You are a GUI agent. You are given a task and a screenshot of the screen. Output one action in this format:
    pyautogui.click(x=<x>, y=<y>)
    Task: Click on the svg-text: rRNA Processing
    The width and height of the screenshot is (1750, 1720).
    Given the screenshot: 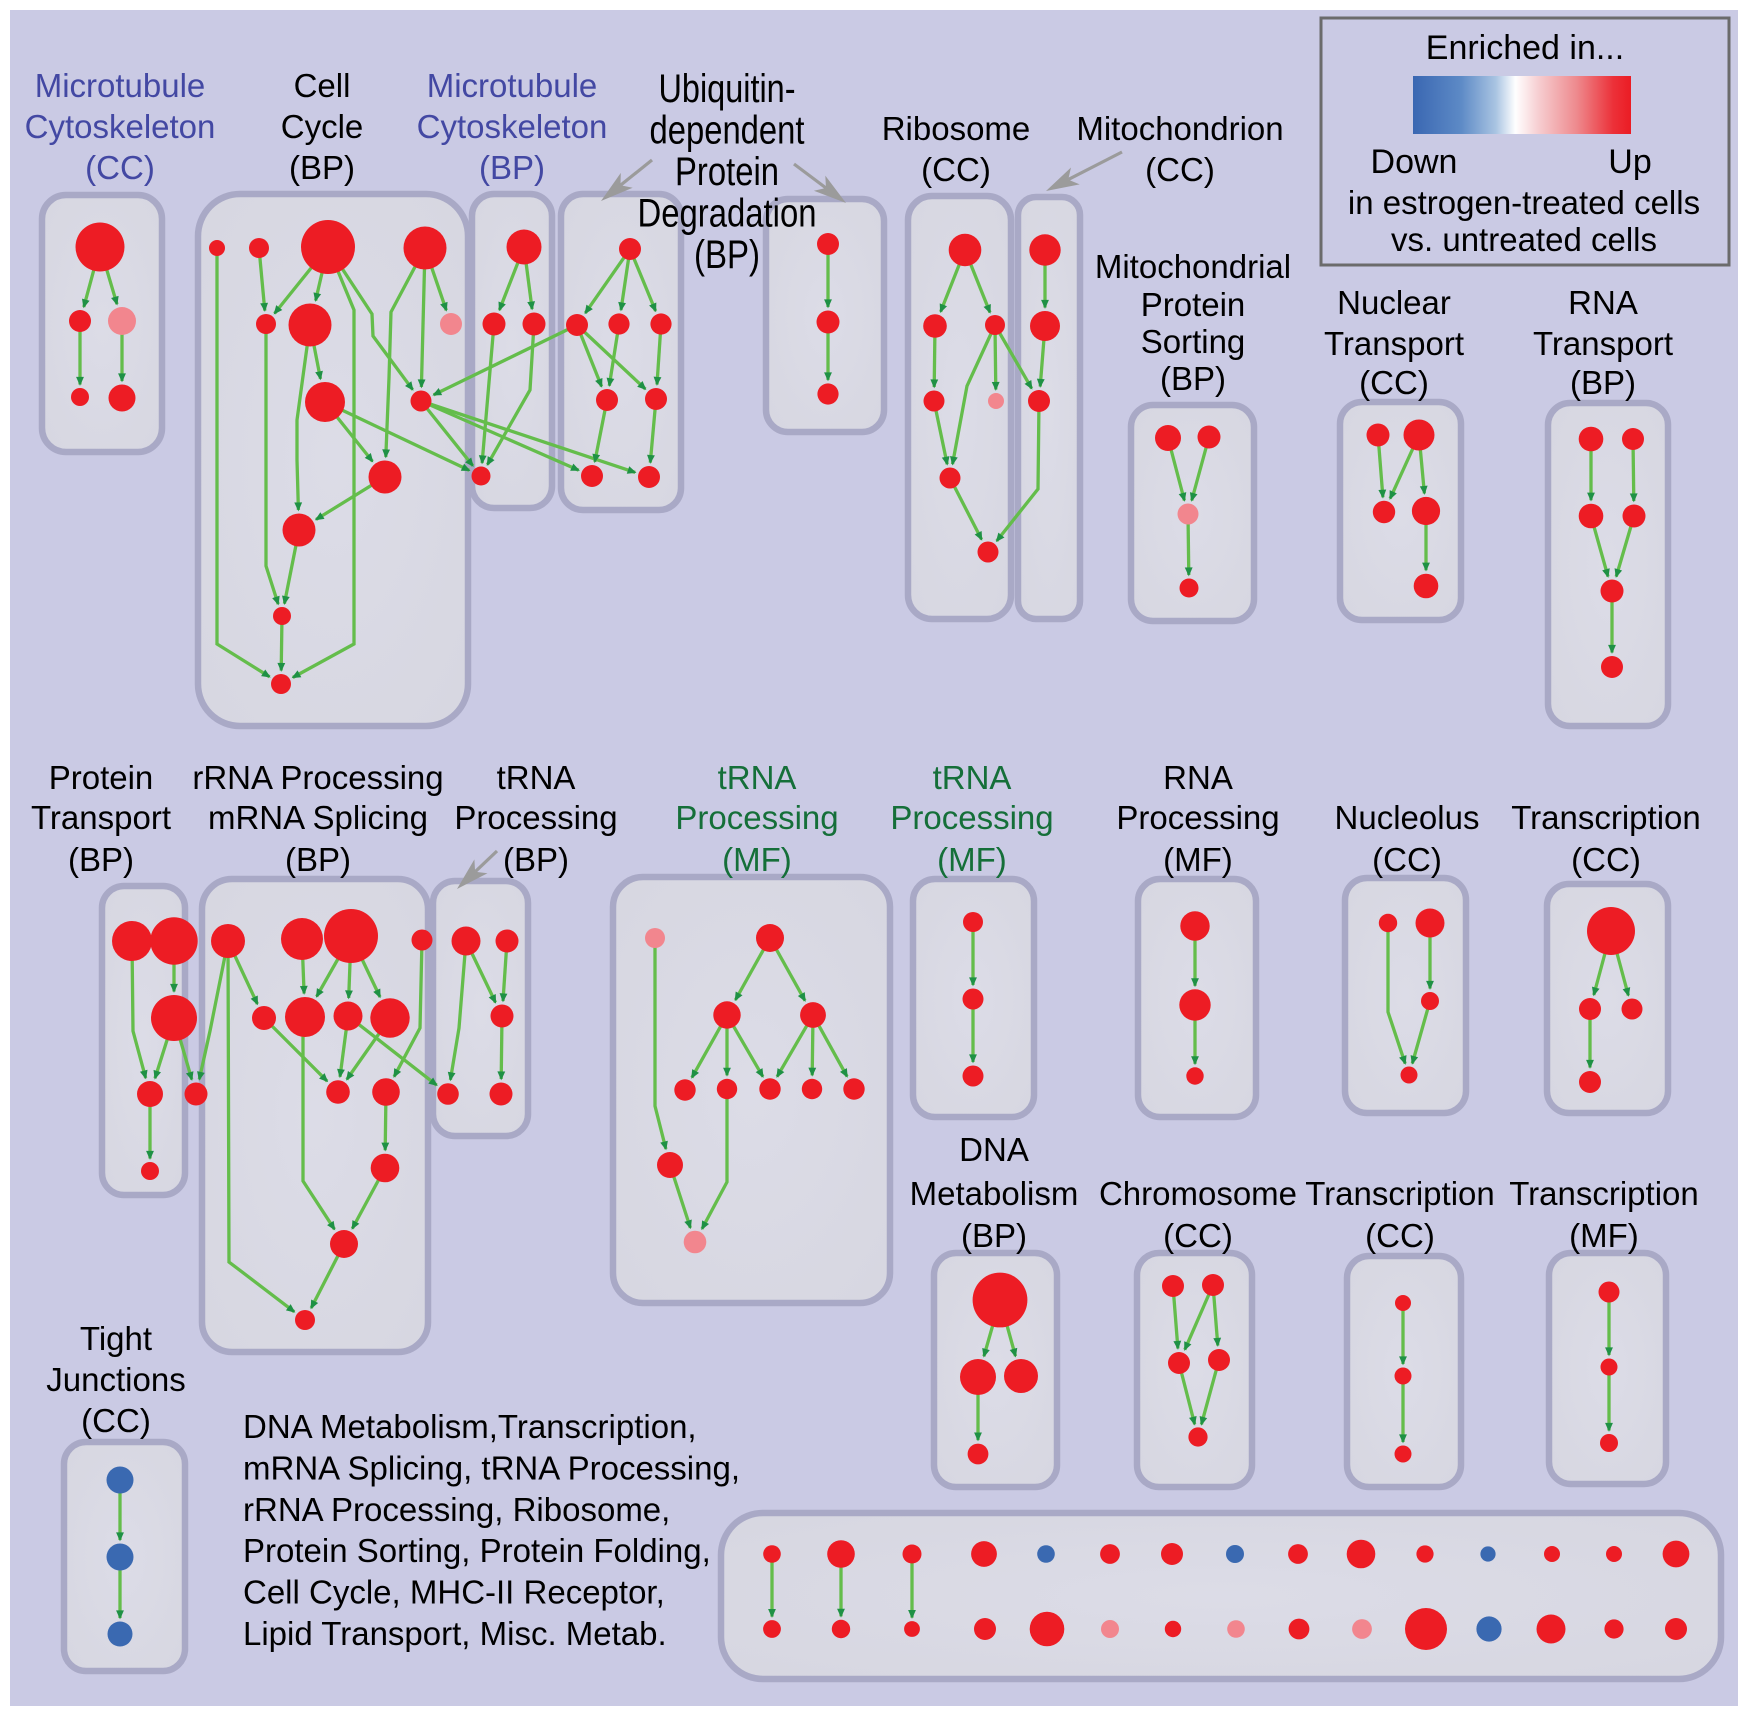 What is the action you would take?
    pyautogui.click(x=317, y=777)
    